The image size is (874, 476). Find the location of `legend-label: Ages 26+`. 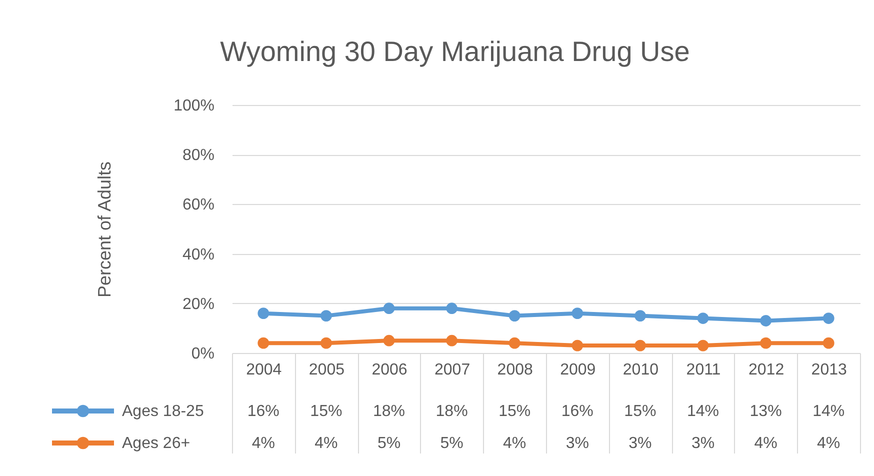

legend-label: Ages 26+ is located at coordinates (156, 443).